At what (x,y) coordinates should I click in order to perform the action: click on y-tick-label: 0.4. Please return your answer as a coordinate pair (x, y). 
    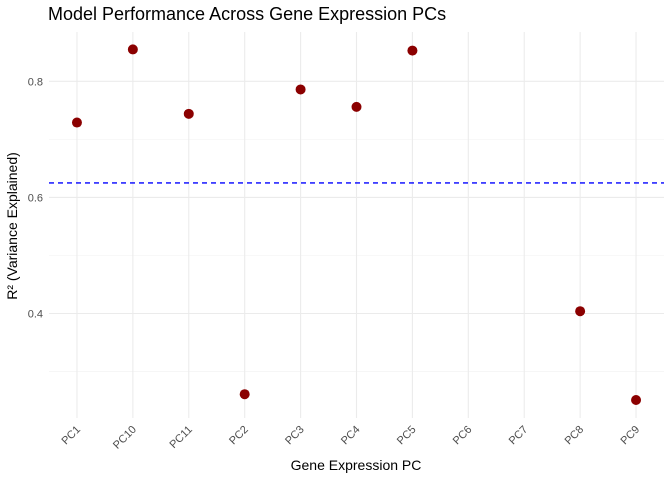
    Looking at the image, I should click on (35, 315).